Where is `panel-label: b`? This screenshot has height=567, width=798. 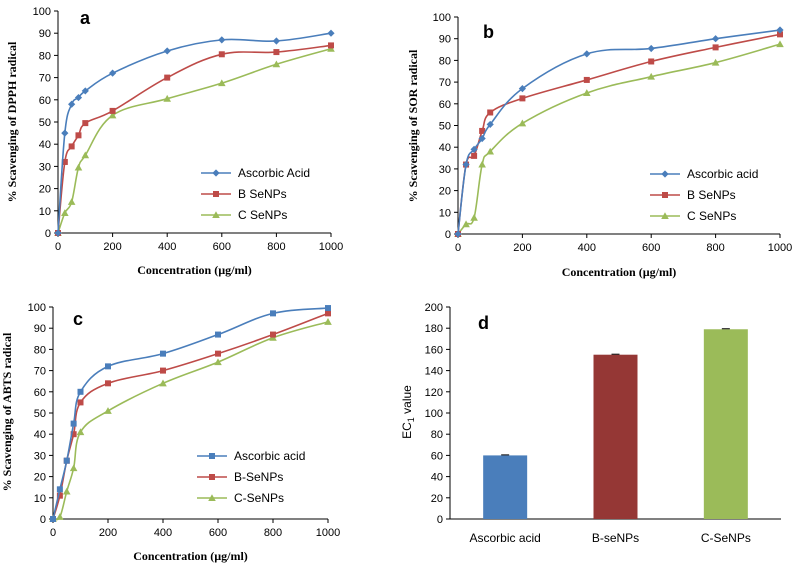 panel-label: b is located at coordinates (488, 32).